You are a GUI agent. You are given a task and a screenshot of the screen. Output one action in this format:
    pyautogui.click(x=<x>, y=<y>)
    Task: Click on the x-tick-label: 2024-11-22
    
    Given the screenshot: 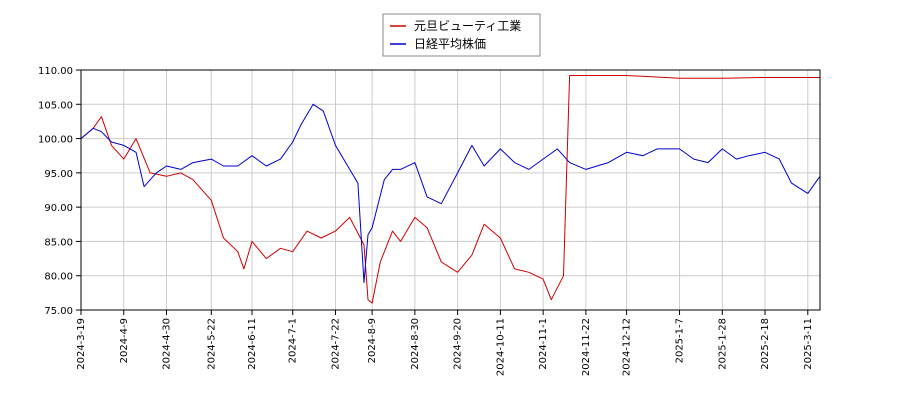 What is the action you would take?
    pyautogui.click(x=586, y=347)
    